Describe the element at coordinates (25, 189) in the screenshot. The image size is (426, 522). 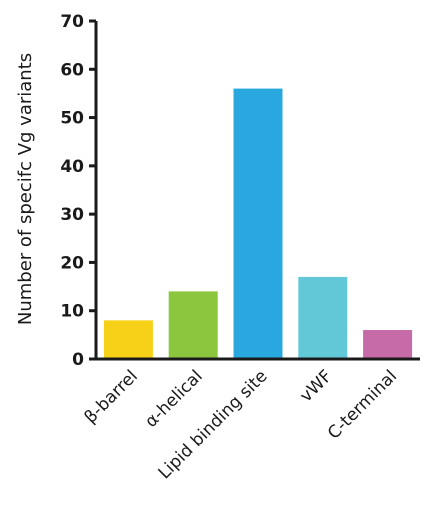
I see `y-axis-title: Number of specifc Vg variants` at that location.